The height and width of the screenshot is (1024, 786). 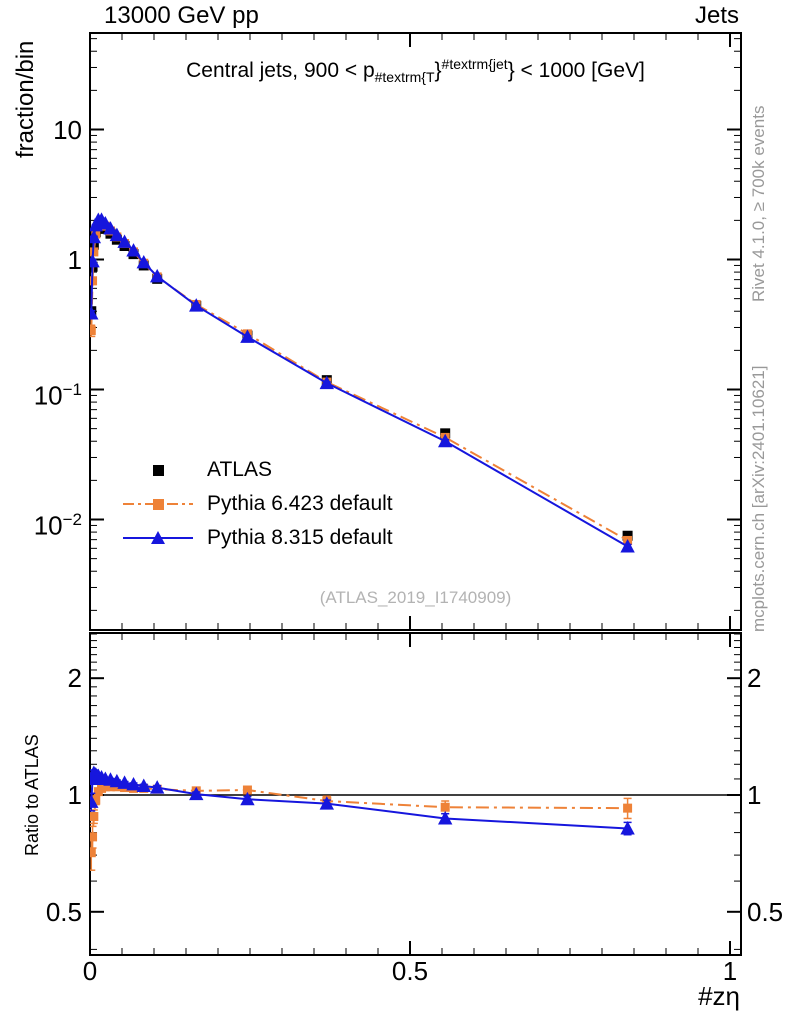 I want to click on dashdot-line-square-marker-icon, so click(x=158, y=504).